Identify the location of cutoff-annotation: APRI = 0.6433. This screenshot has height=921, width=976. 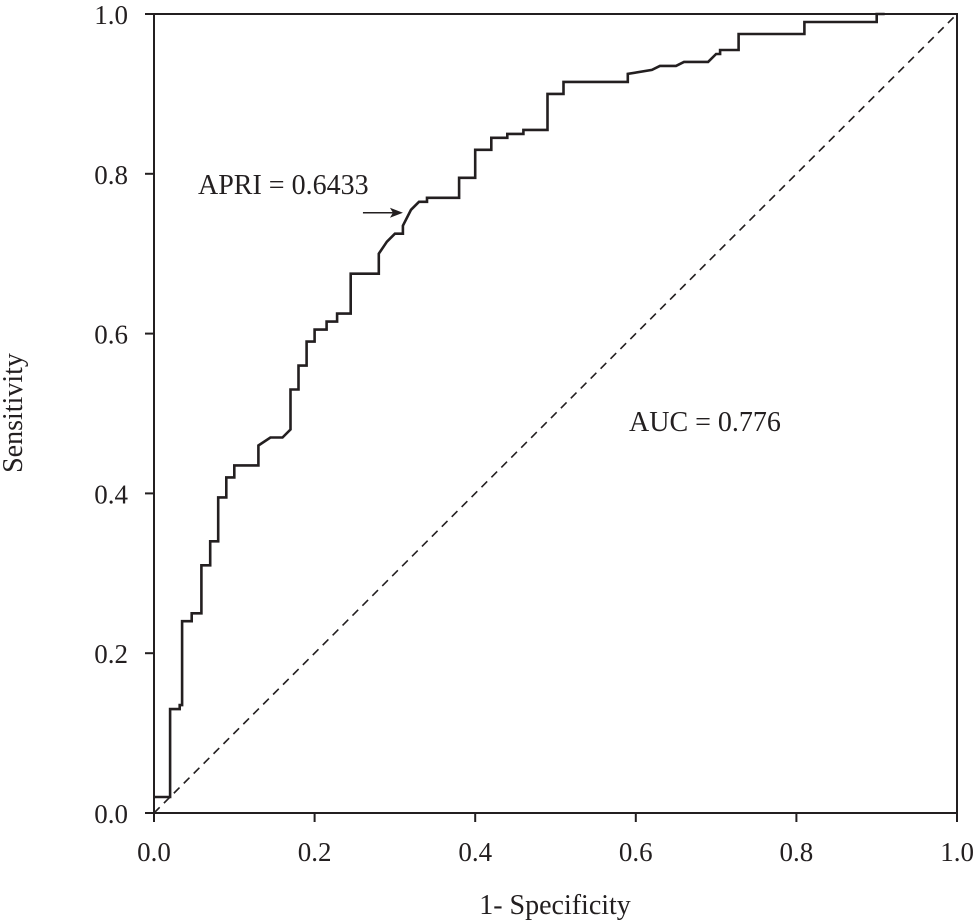
(283, 185).